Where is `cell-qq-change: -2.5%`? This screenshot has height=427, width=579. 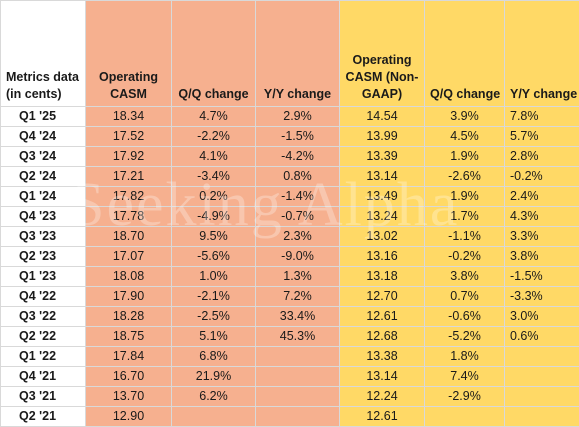
cell-qq-change: -2.5% is located at coordinates (214, 317).